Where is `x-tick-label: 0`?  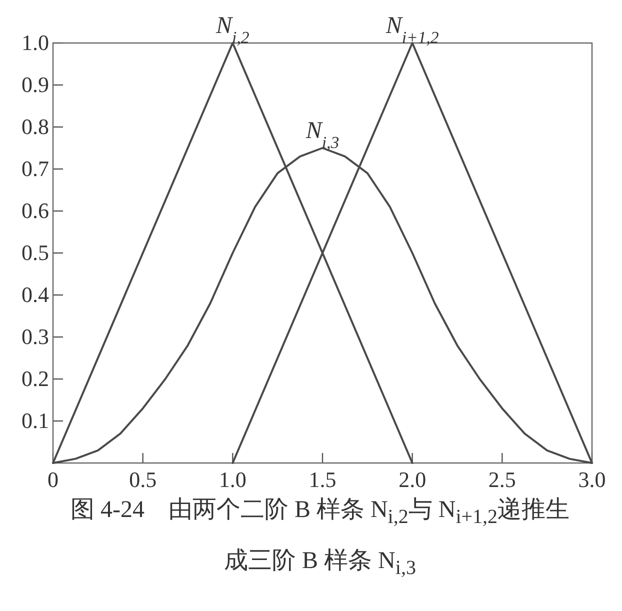 x-tick-label: 0 is located at coordinates (53, 479).